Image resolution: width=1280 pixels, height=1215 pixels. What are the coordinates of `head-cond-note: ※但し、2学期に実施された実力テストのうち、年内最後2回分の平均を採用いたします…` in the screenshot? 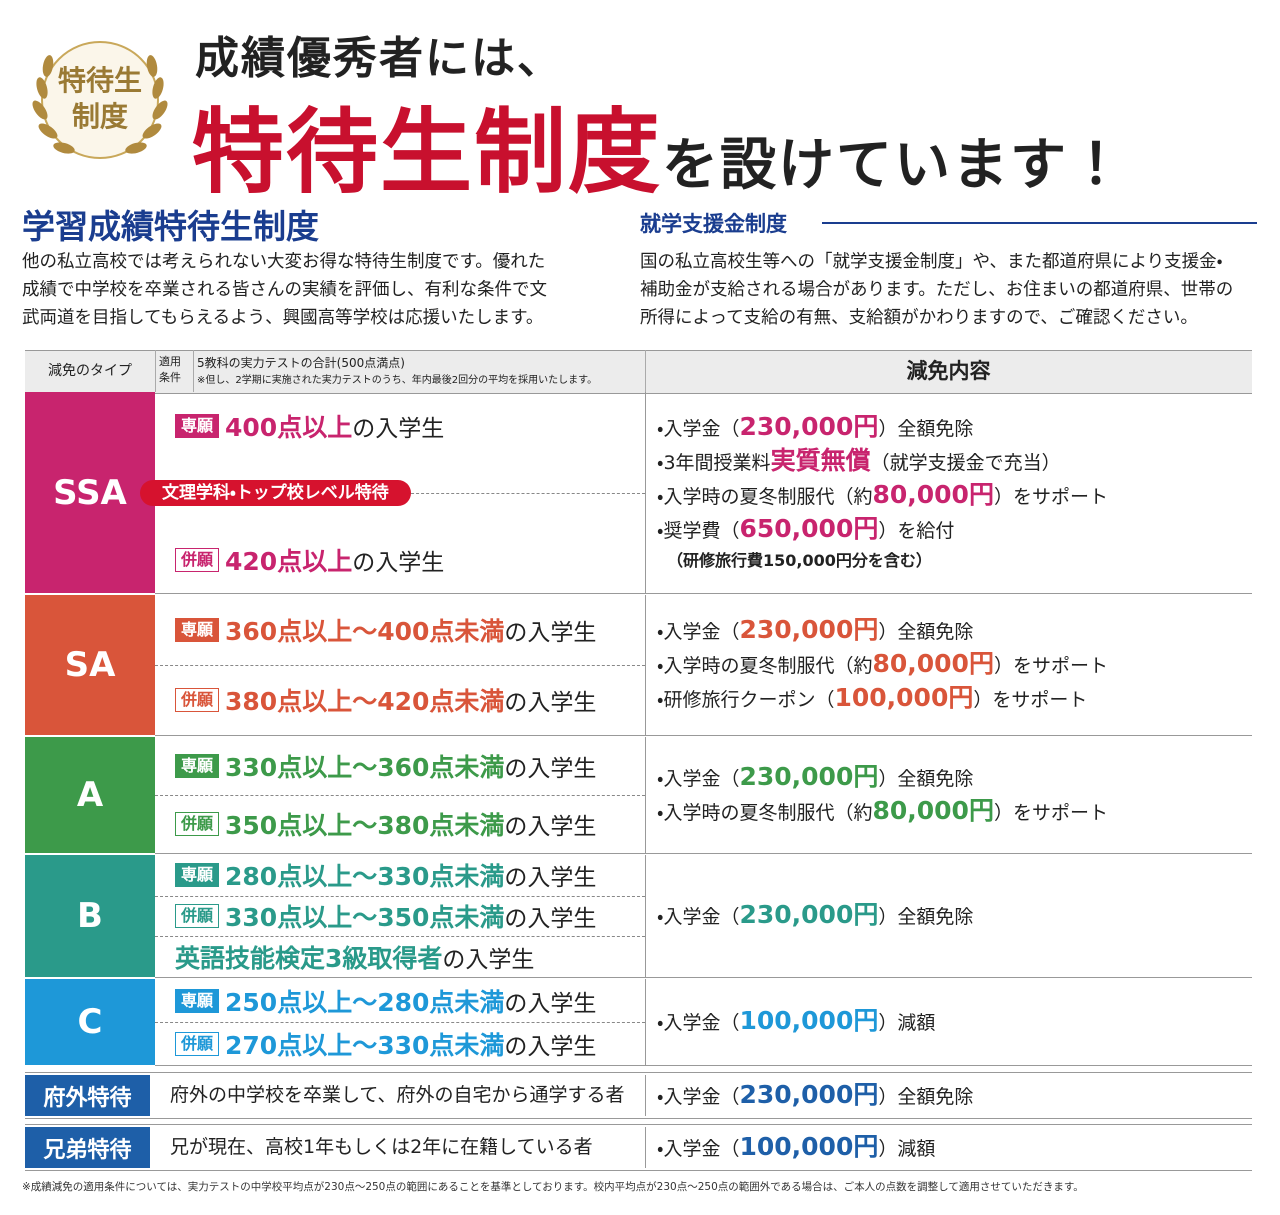 It's located at (397, 380).